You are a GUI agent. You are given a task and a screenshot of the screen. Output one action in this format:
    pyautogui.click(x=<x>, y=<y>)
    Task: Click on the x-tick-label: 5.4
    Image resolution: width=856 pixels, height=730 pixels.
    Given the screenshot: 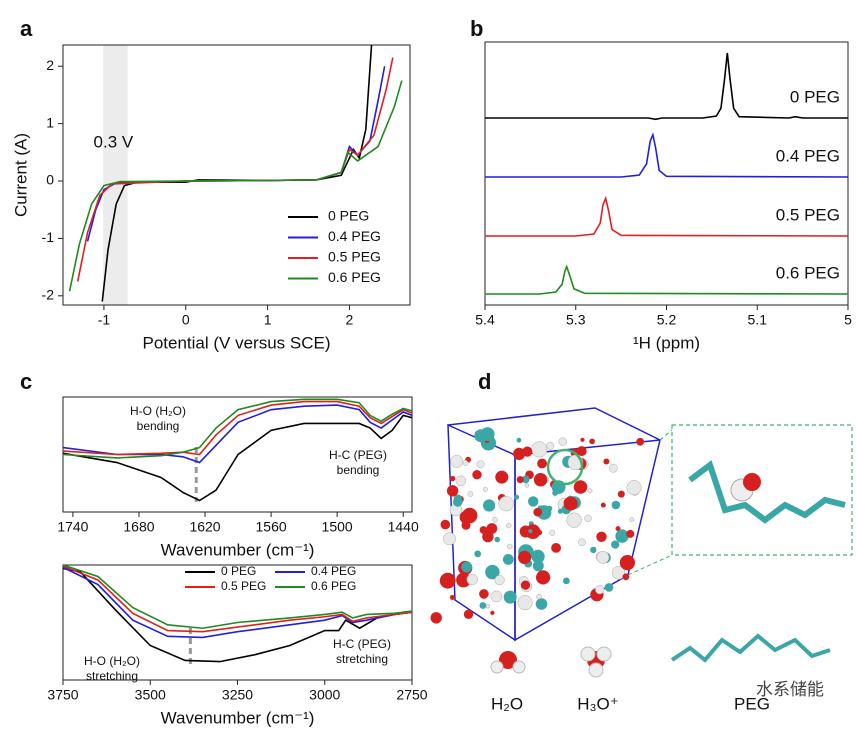 What is the action you would take?
    pyautogui.click(x=485, y=320)
    